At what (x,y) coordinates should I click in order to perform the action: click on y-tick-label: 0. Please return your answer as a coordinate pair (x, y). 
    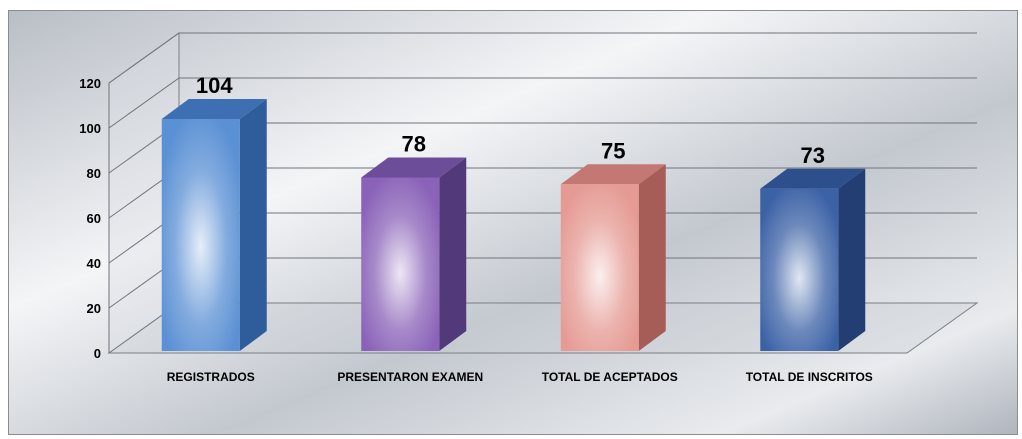
    Looking at the image, I should click on (97, 353).